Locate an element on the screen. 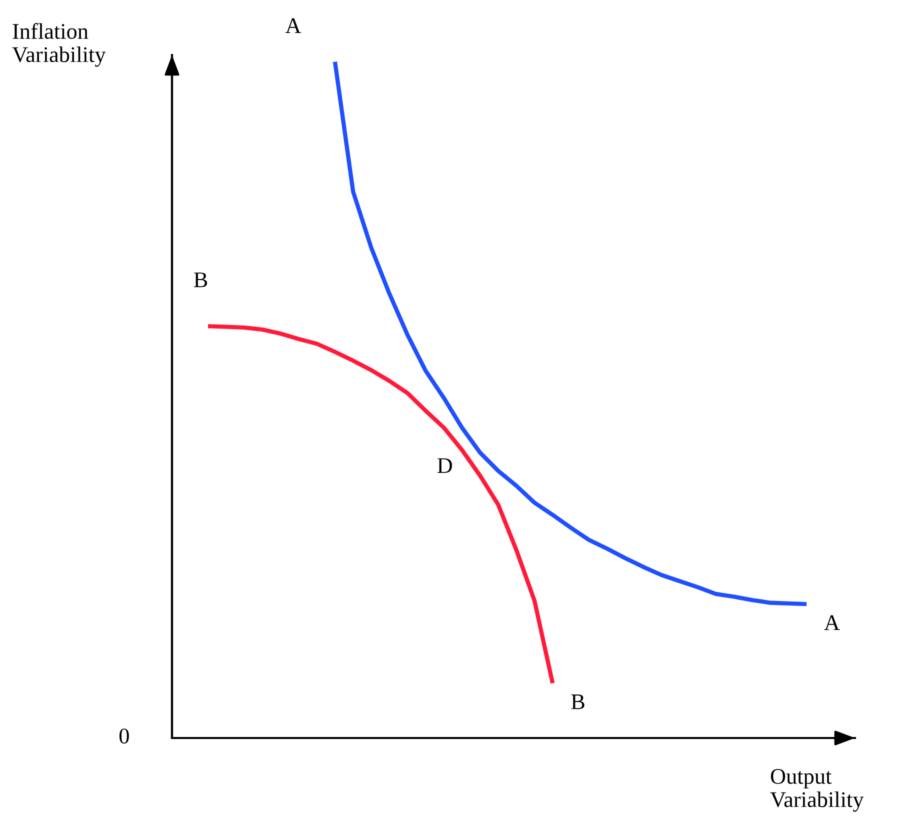 This screenshot has height=825, width=910. series-label: B is located at coordinates (577, 702).